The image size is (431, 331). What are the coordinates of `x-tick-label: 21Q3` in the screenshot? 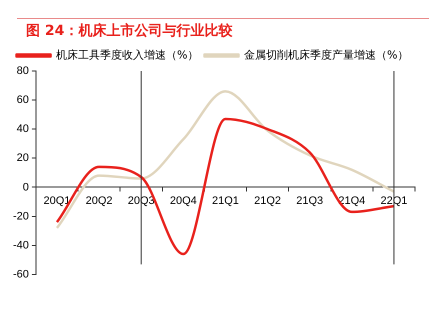 It's located at (310, 200).